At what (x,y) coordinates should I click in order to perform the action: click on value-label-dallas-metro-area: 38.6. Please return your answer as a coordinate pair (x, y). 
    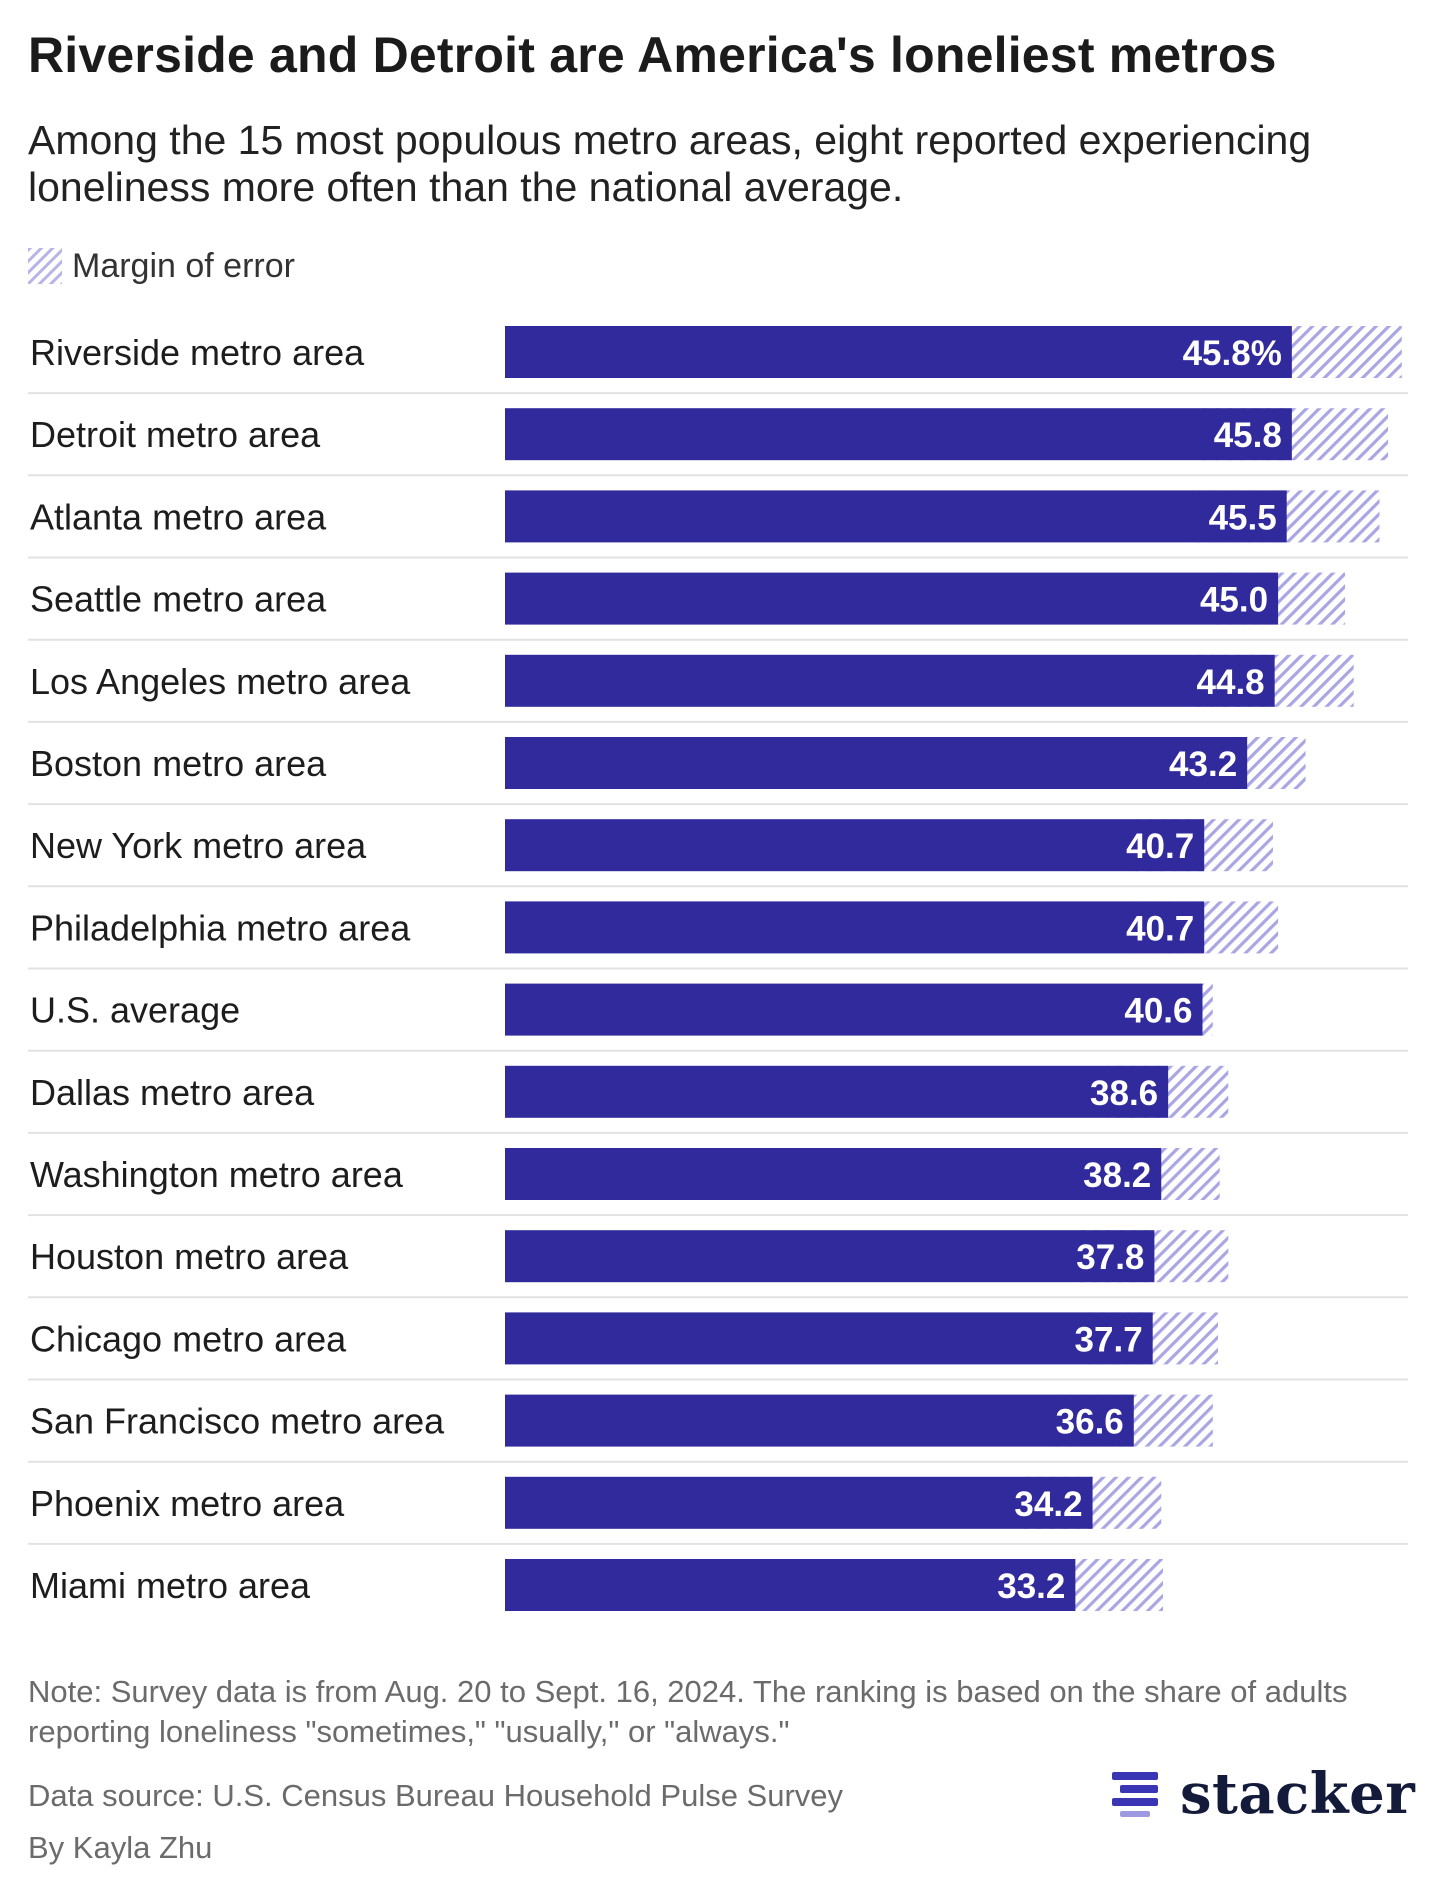
    Looking at the image, I should click on (1124, 1093).